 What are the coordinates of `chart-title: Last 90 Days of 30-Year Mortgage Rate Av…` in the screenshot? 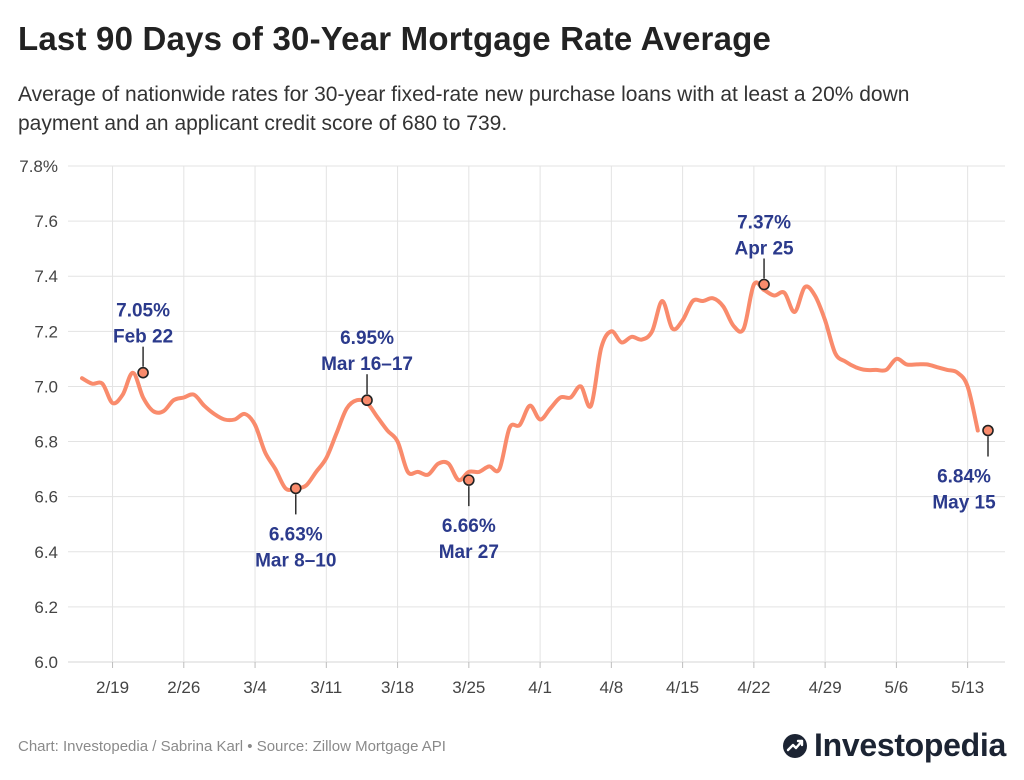 It's located at (395, 38).